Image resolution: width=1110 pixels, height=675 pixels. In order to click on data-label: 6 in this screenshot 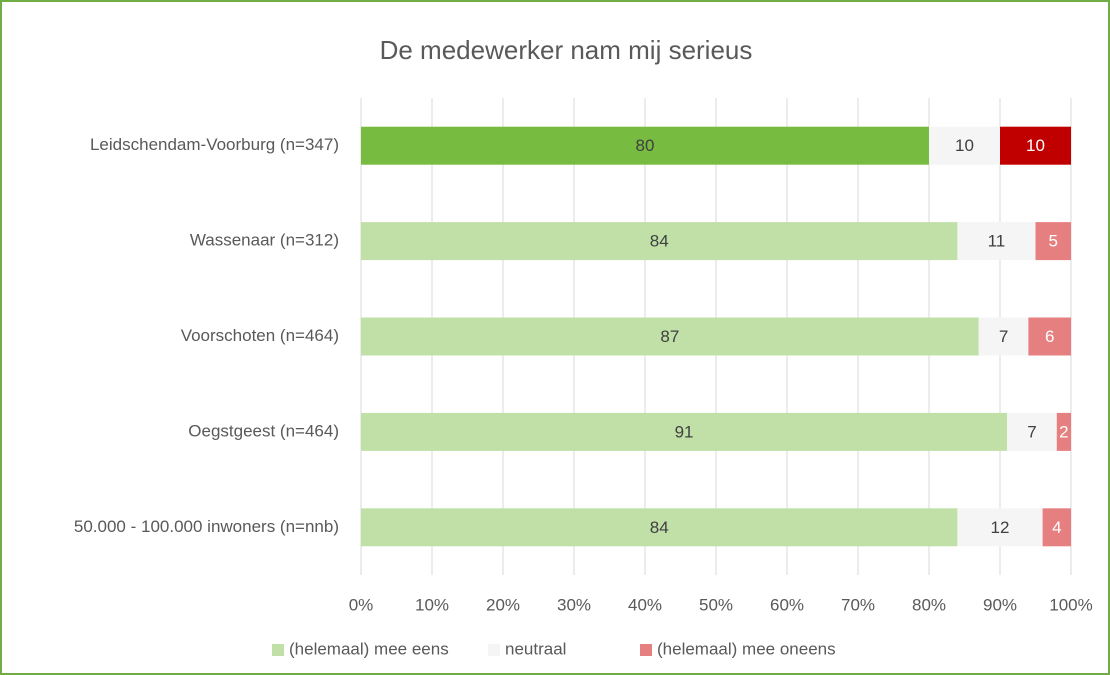, I will do `click(1049, 336)`.